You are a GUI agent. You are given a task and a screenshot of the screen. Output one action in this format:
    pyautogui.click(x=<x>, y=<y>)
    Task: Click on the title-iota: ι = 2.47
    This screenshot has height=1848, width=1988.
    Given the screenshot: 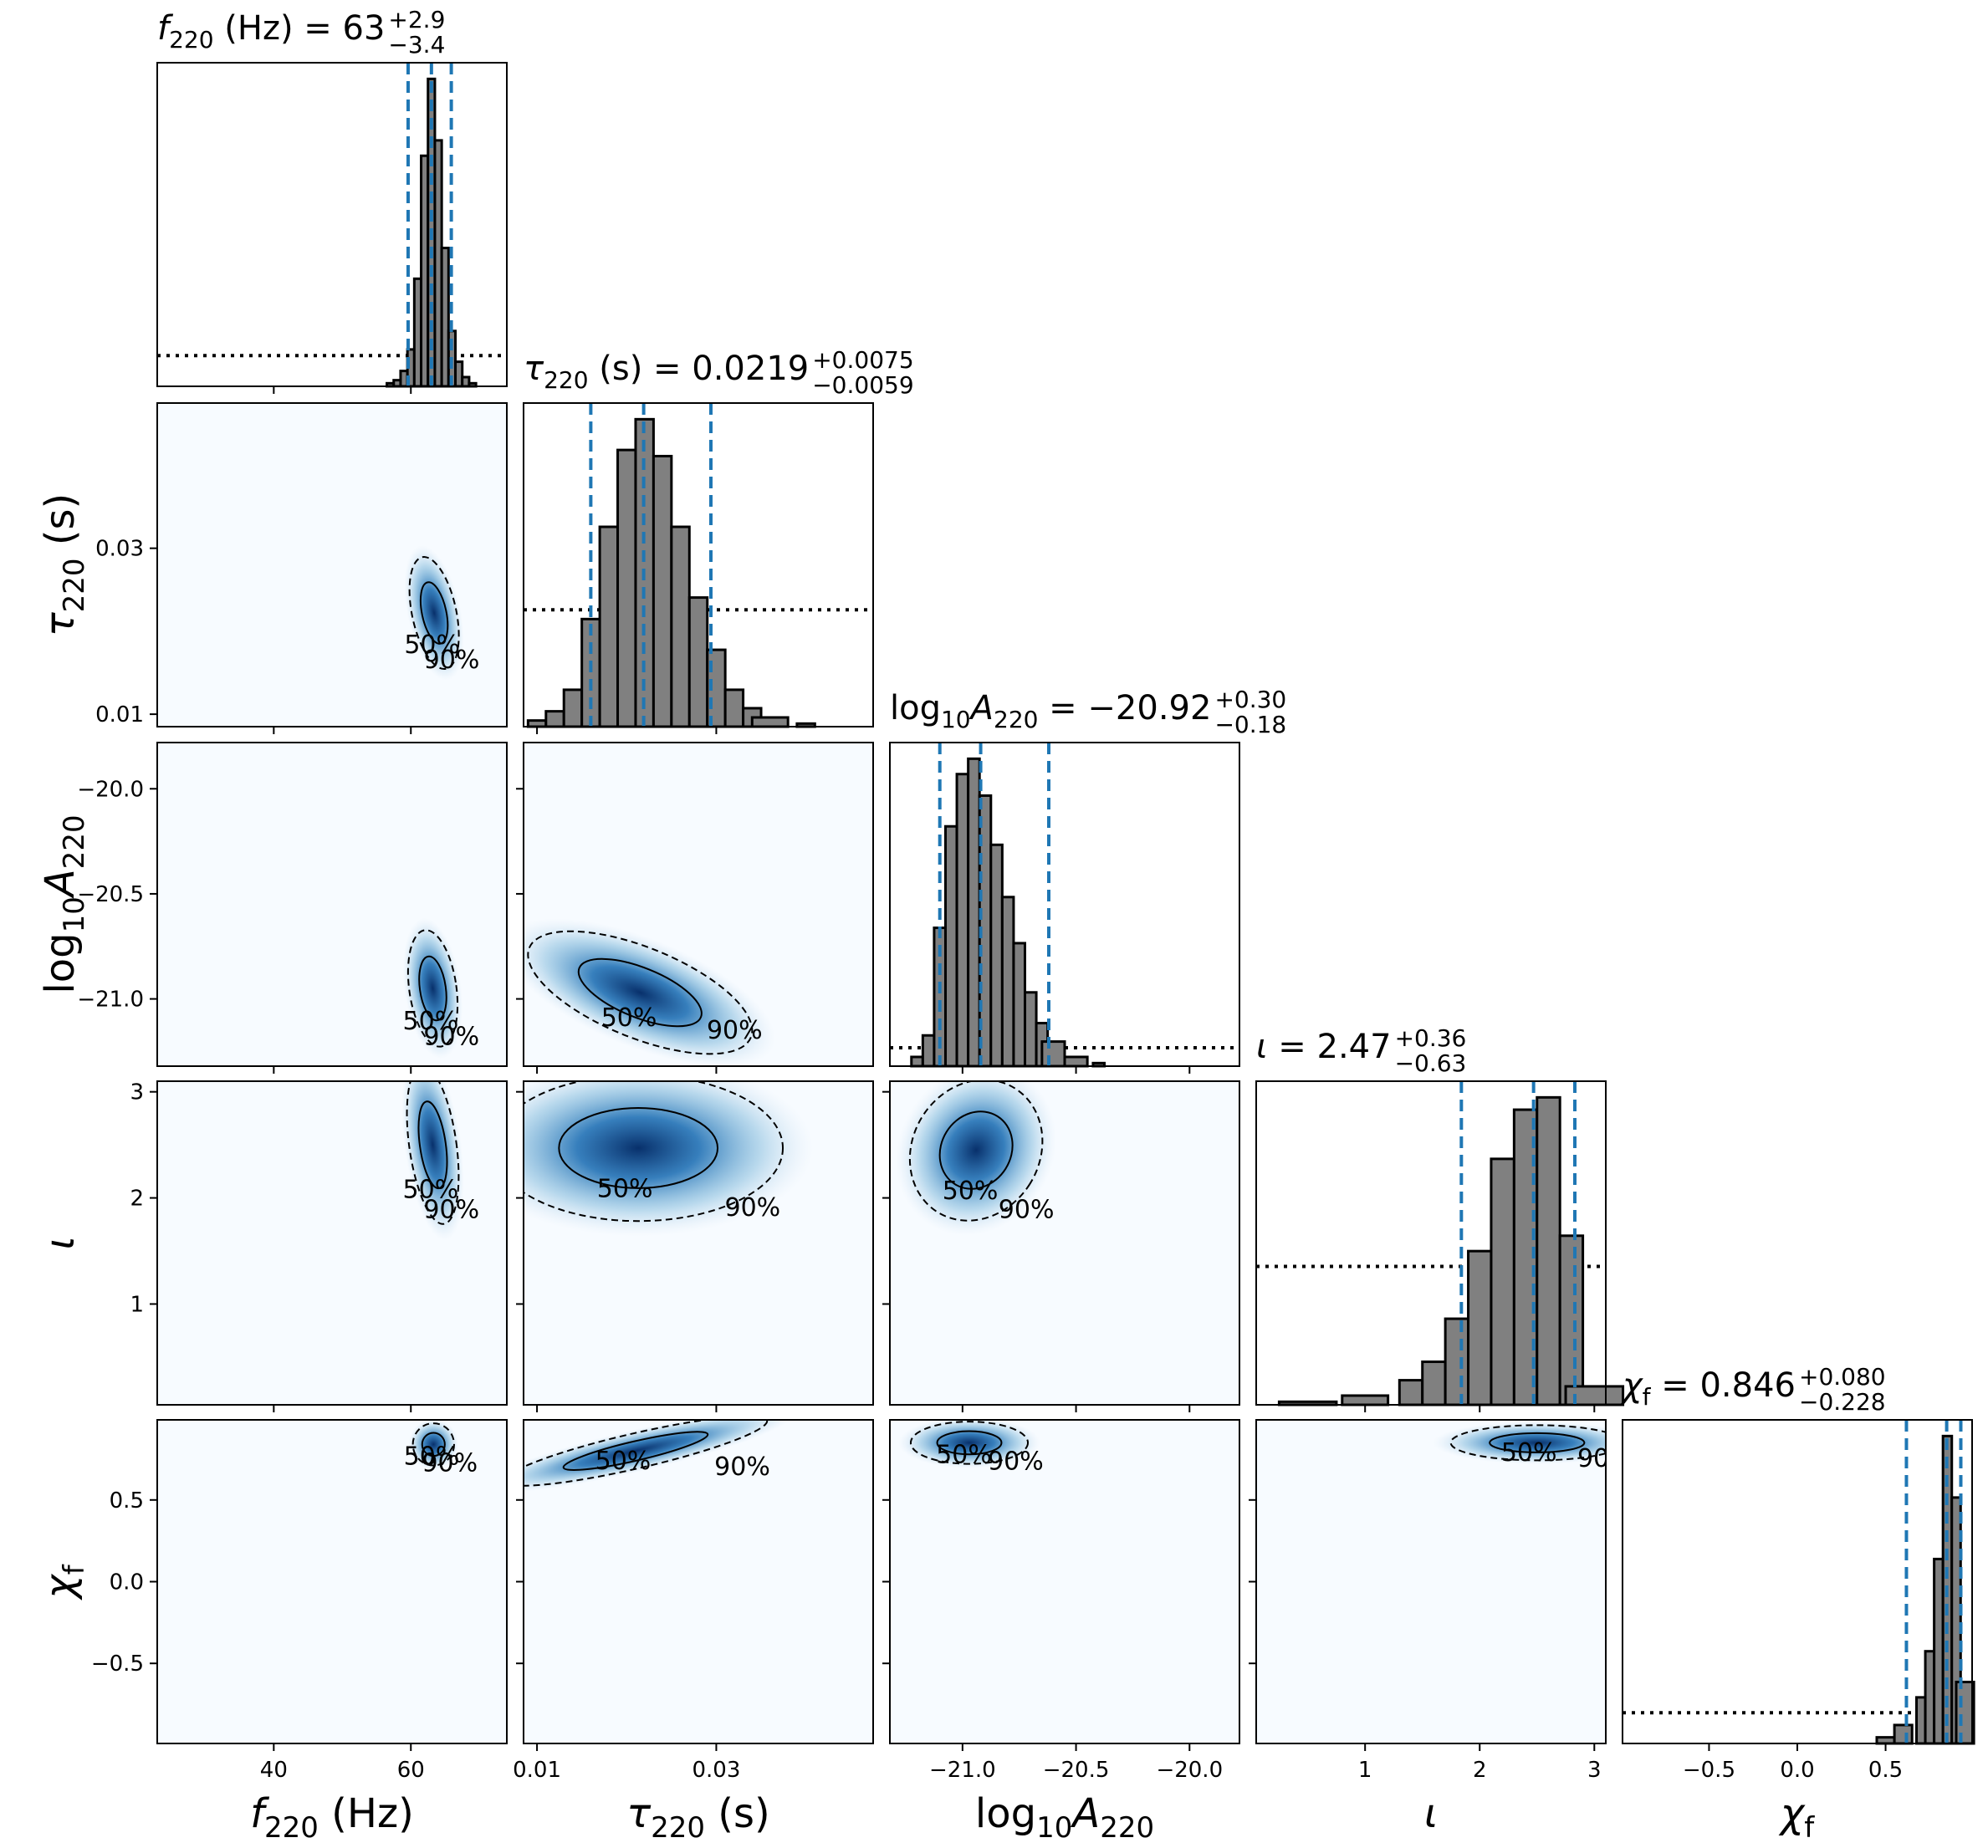 What is the action you would take?
    pyautogui.click(x=1324, y=1047)
    